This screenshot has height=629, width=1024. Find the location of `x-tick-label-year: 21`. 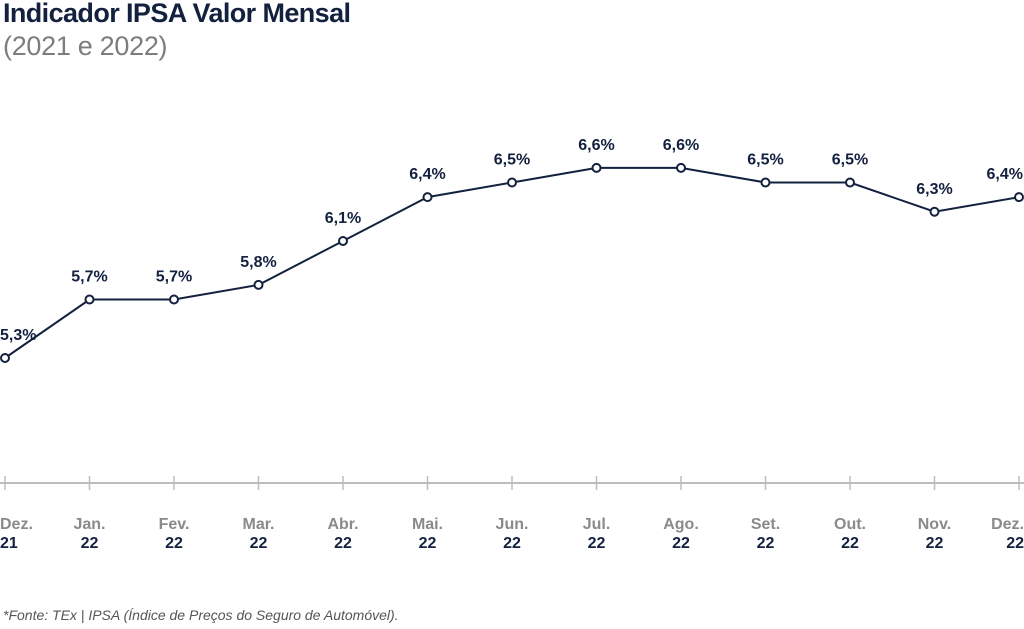

x-tick-label-year: 21 is located at coordinates (9, 543).